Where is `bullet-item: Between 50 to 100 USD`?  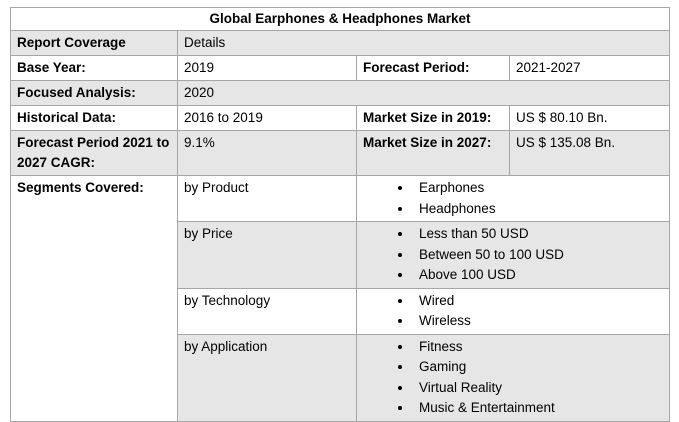 bullet-item: Between 50 to 100 USD is located at coordinates (538, 255).